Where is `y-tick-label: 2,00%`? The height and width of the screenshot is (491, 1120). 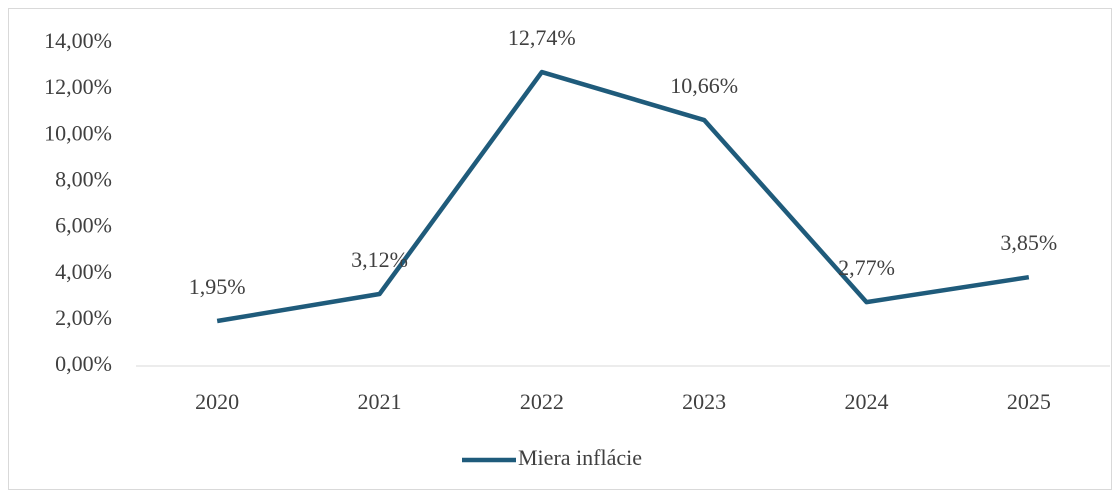 y-tick-label: 2,00% is located at coordinates (83, 317).